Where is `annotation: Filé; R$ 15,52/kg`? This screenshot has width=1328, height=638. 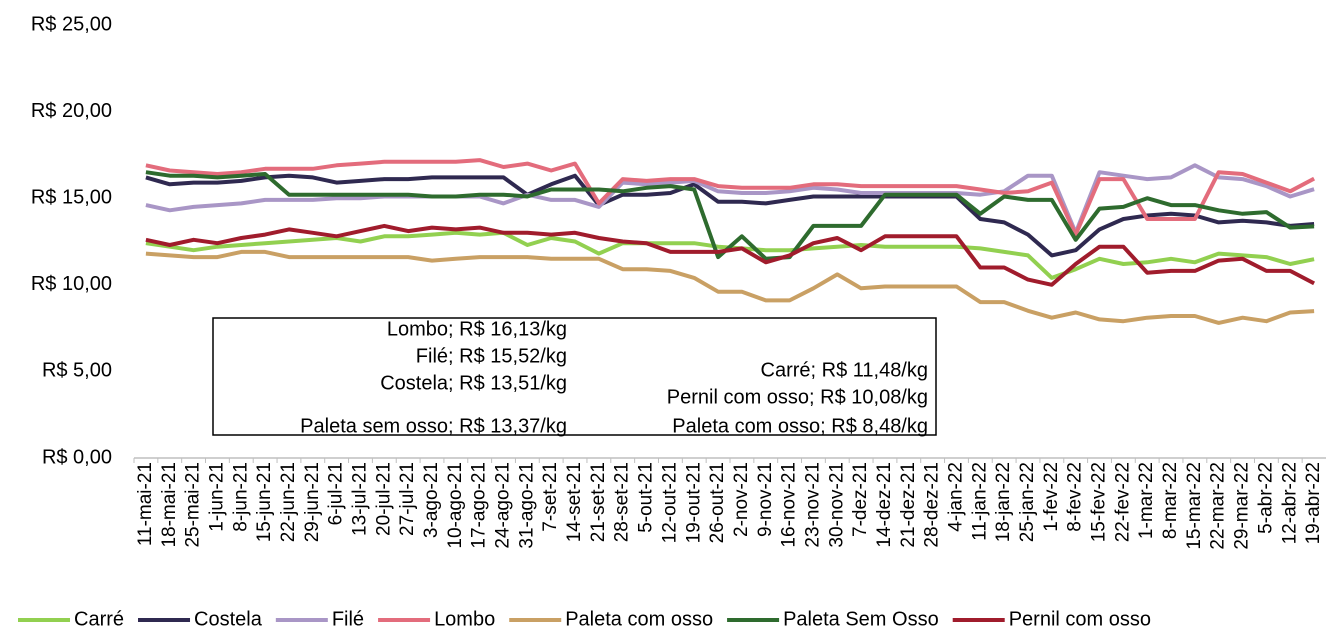
annotation: Filé; R$ 15,52/kg is located at coordinates (491, 356).